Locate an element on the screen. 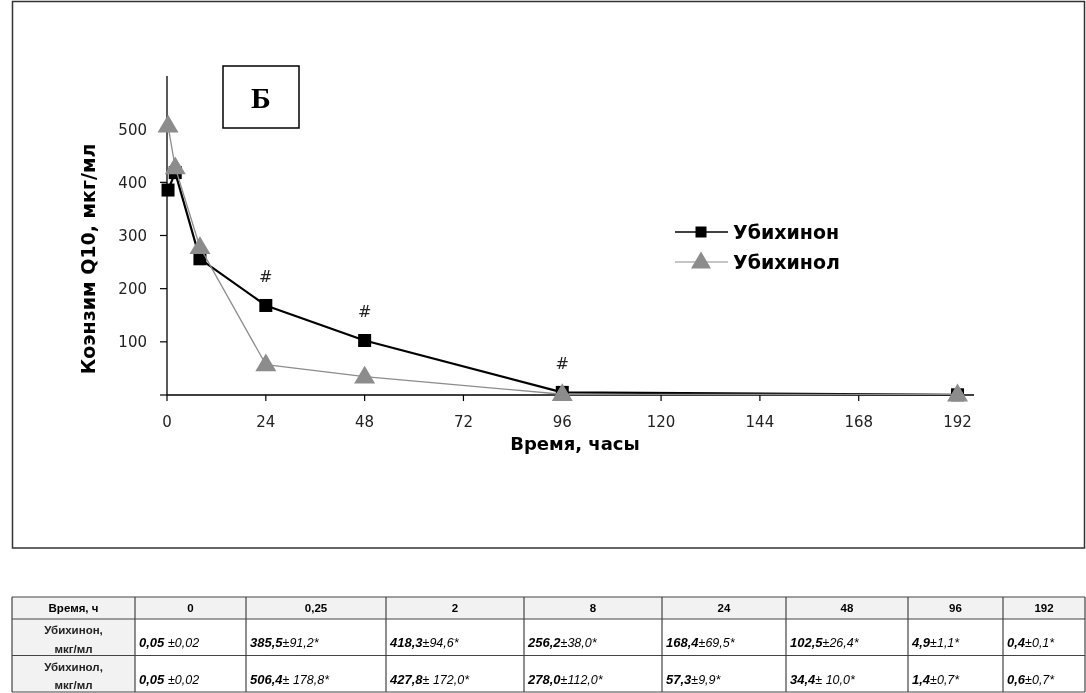  text: 102,5±26,4* is located at coordinates (824, 643).